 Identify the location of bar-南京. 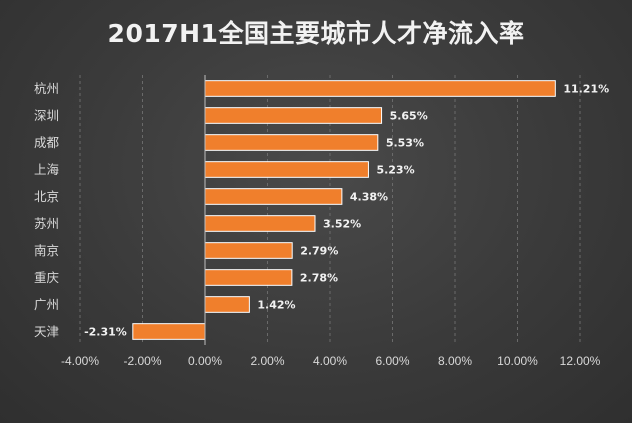
(248, 250).